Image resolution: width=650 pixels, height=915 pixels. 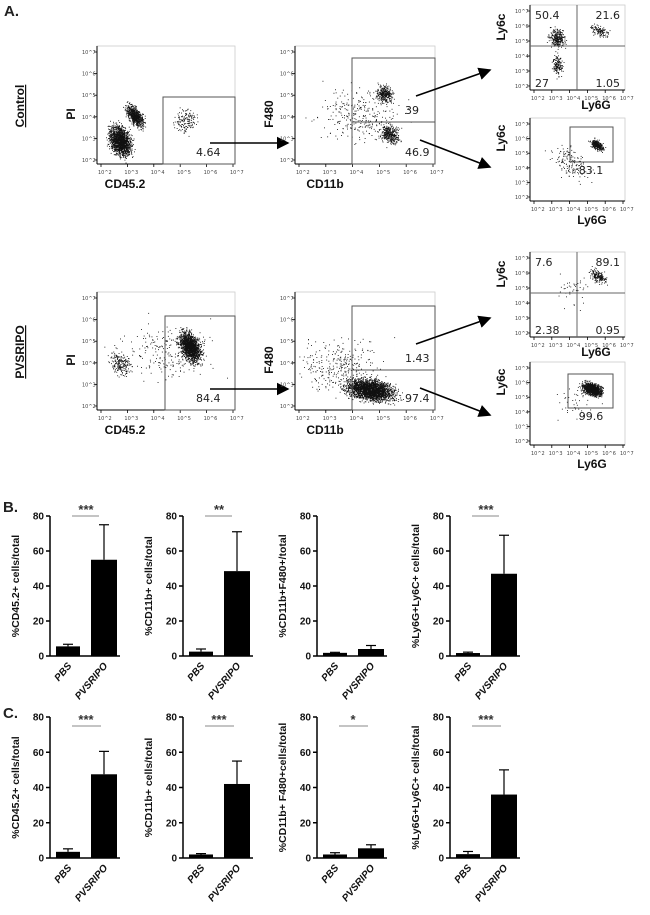 What do you see at coordinates (542, 83) in the screenshot?
I see `quadrant-ll: 27` at bounding box center [542, 83].